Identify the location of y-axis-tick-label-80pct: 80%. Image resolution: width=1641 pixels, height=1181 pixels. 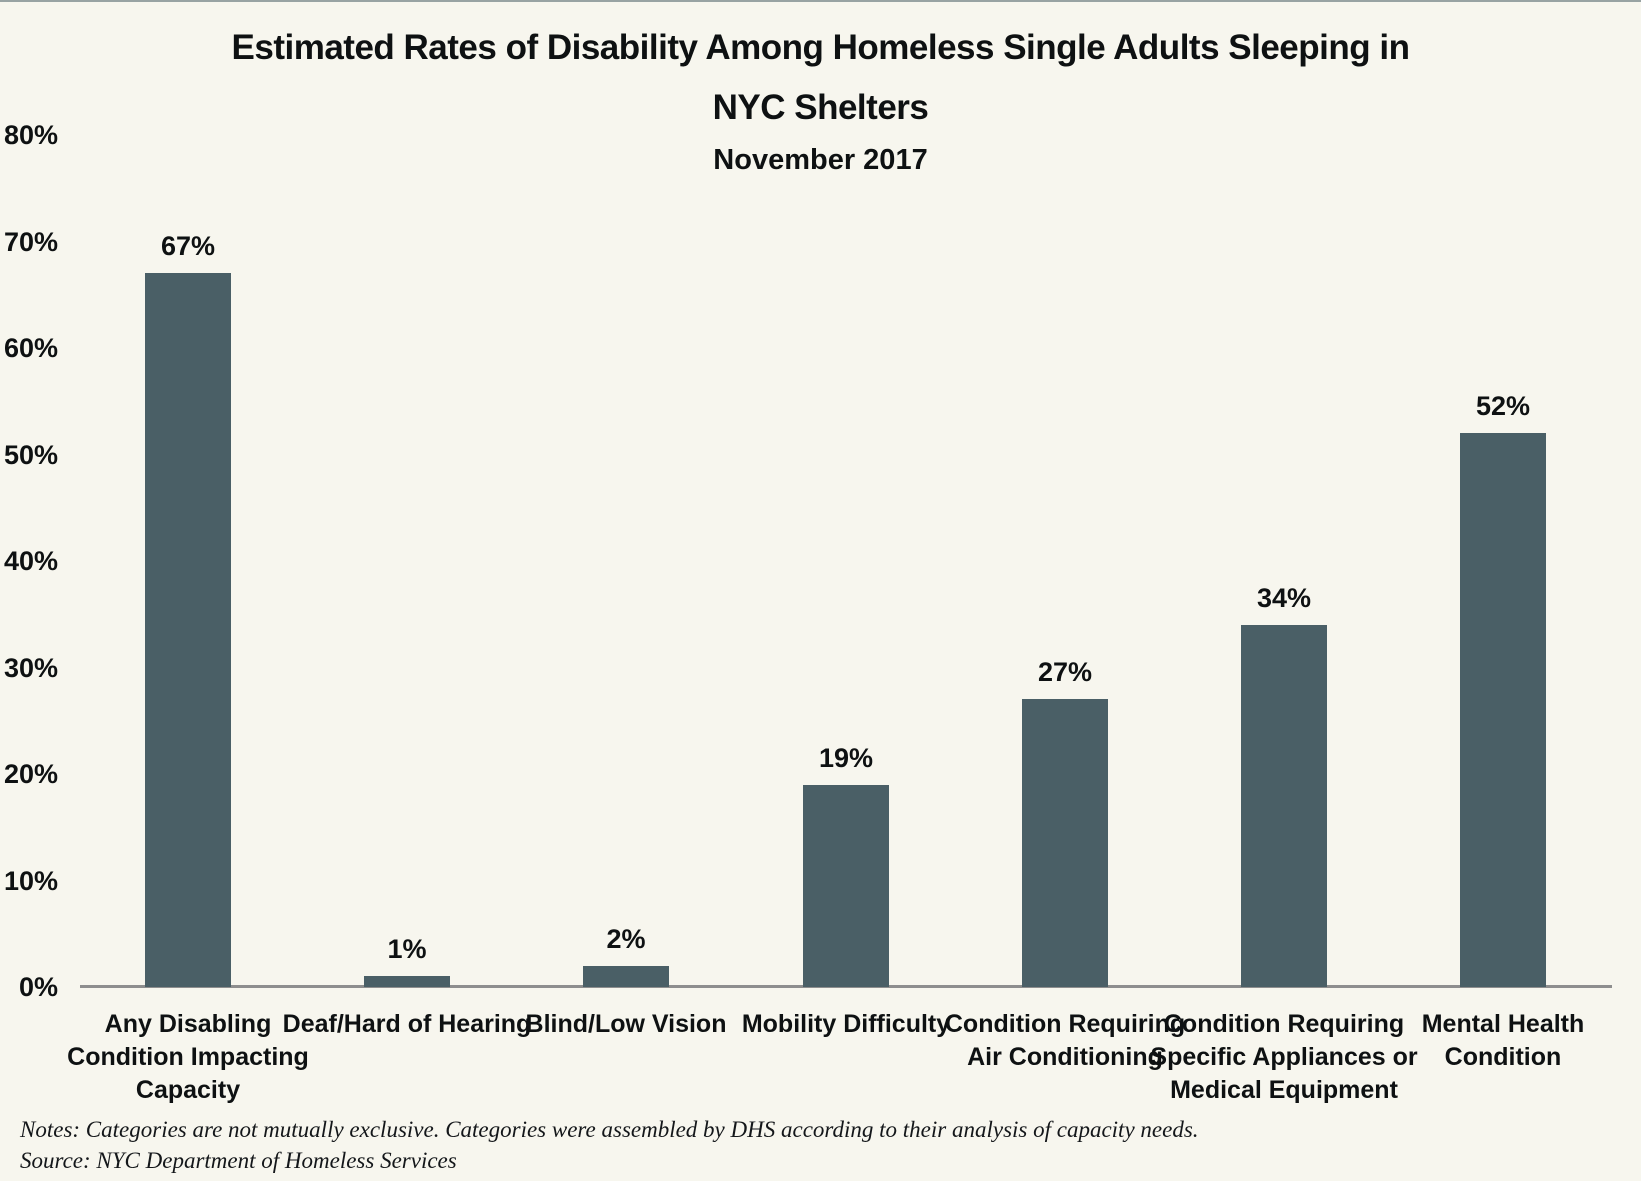
(30, 135).